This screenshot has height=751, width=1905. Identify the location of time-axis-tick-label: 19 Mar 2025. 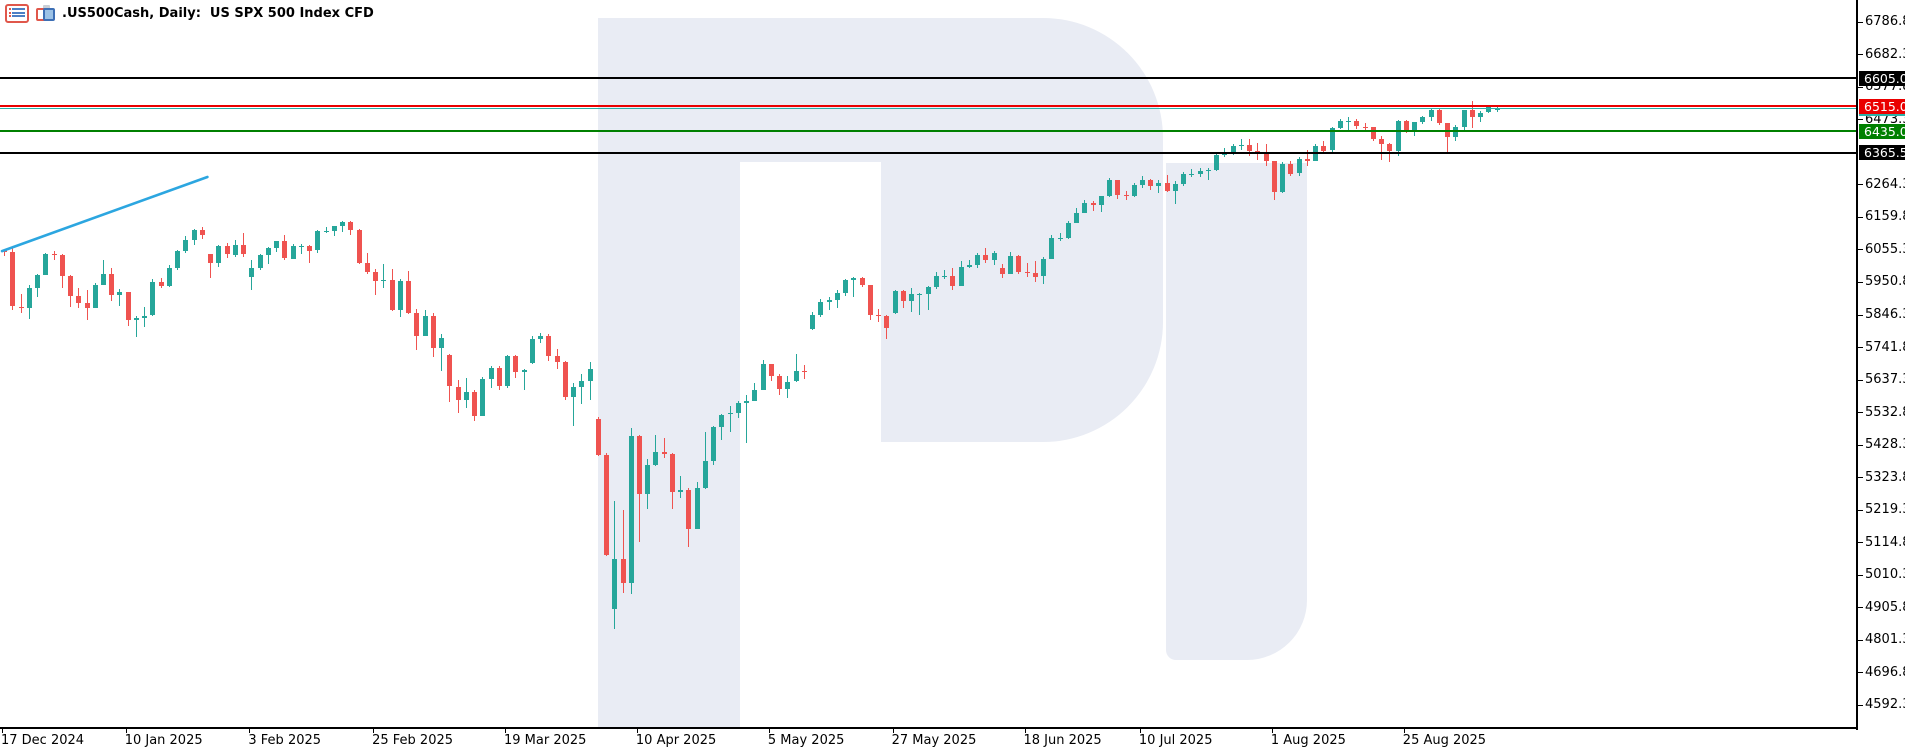
(545, 740).